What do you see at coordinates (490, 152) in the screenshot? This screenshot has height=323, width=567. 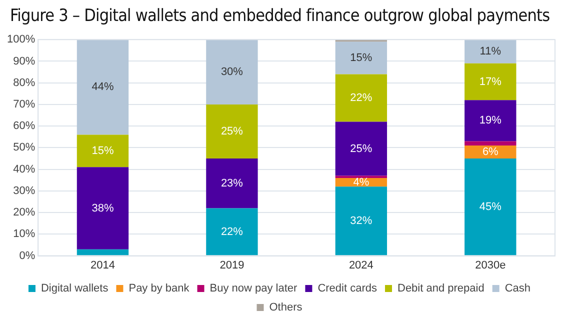 I see `data-label: 6%` at bounding box center [490, 152].